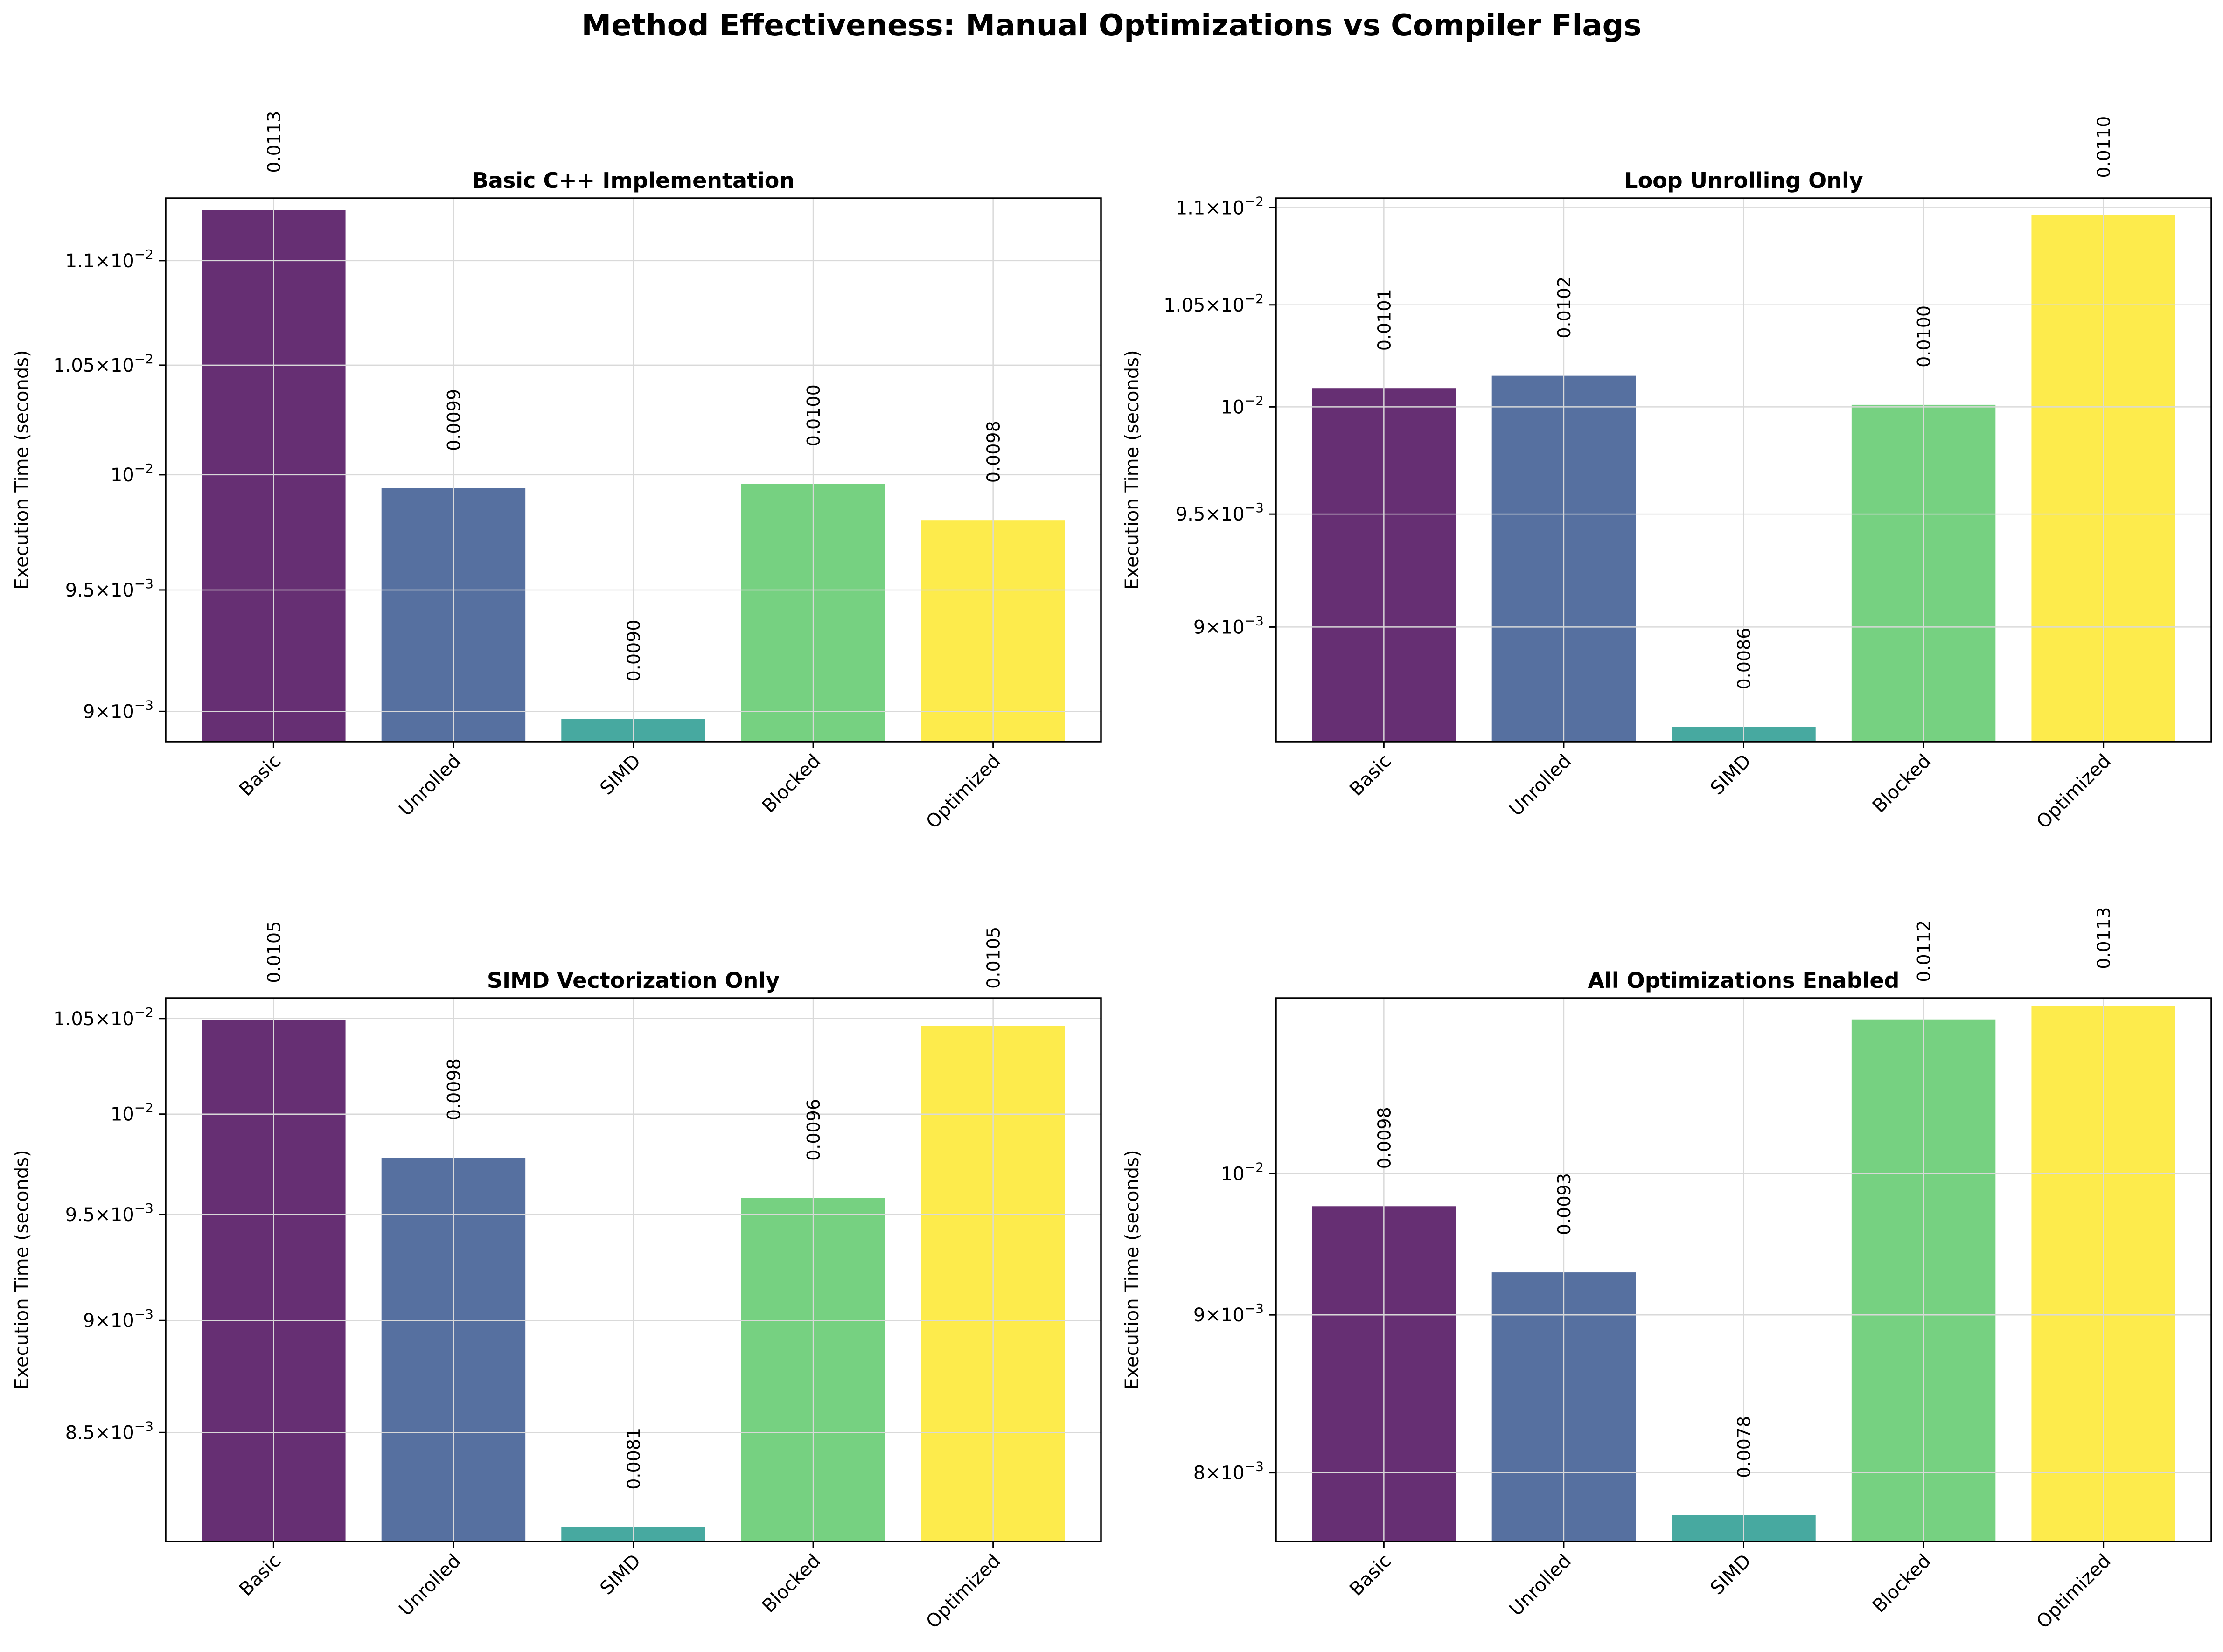 This screenshot has height=1652, width=2223. Describe the element at coordinates (1228, 1472) in the screenshot. I see `y-tick-label-1: 8×10⁻³` at that location.